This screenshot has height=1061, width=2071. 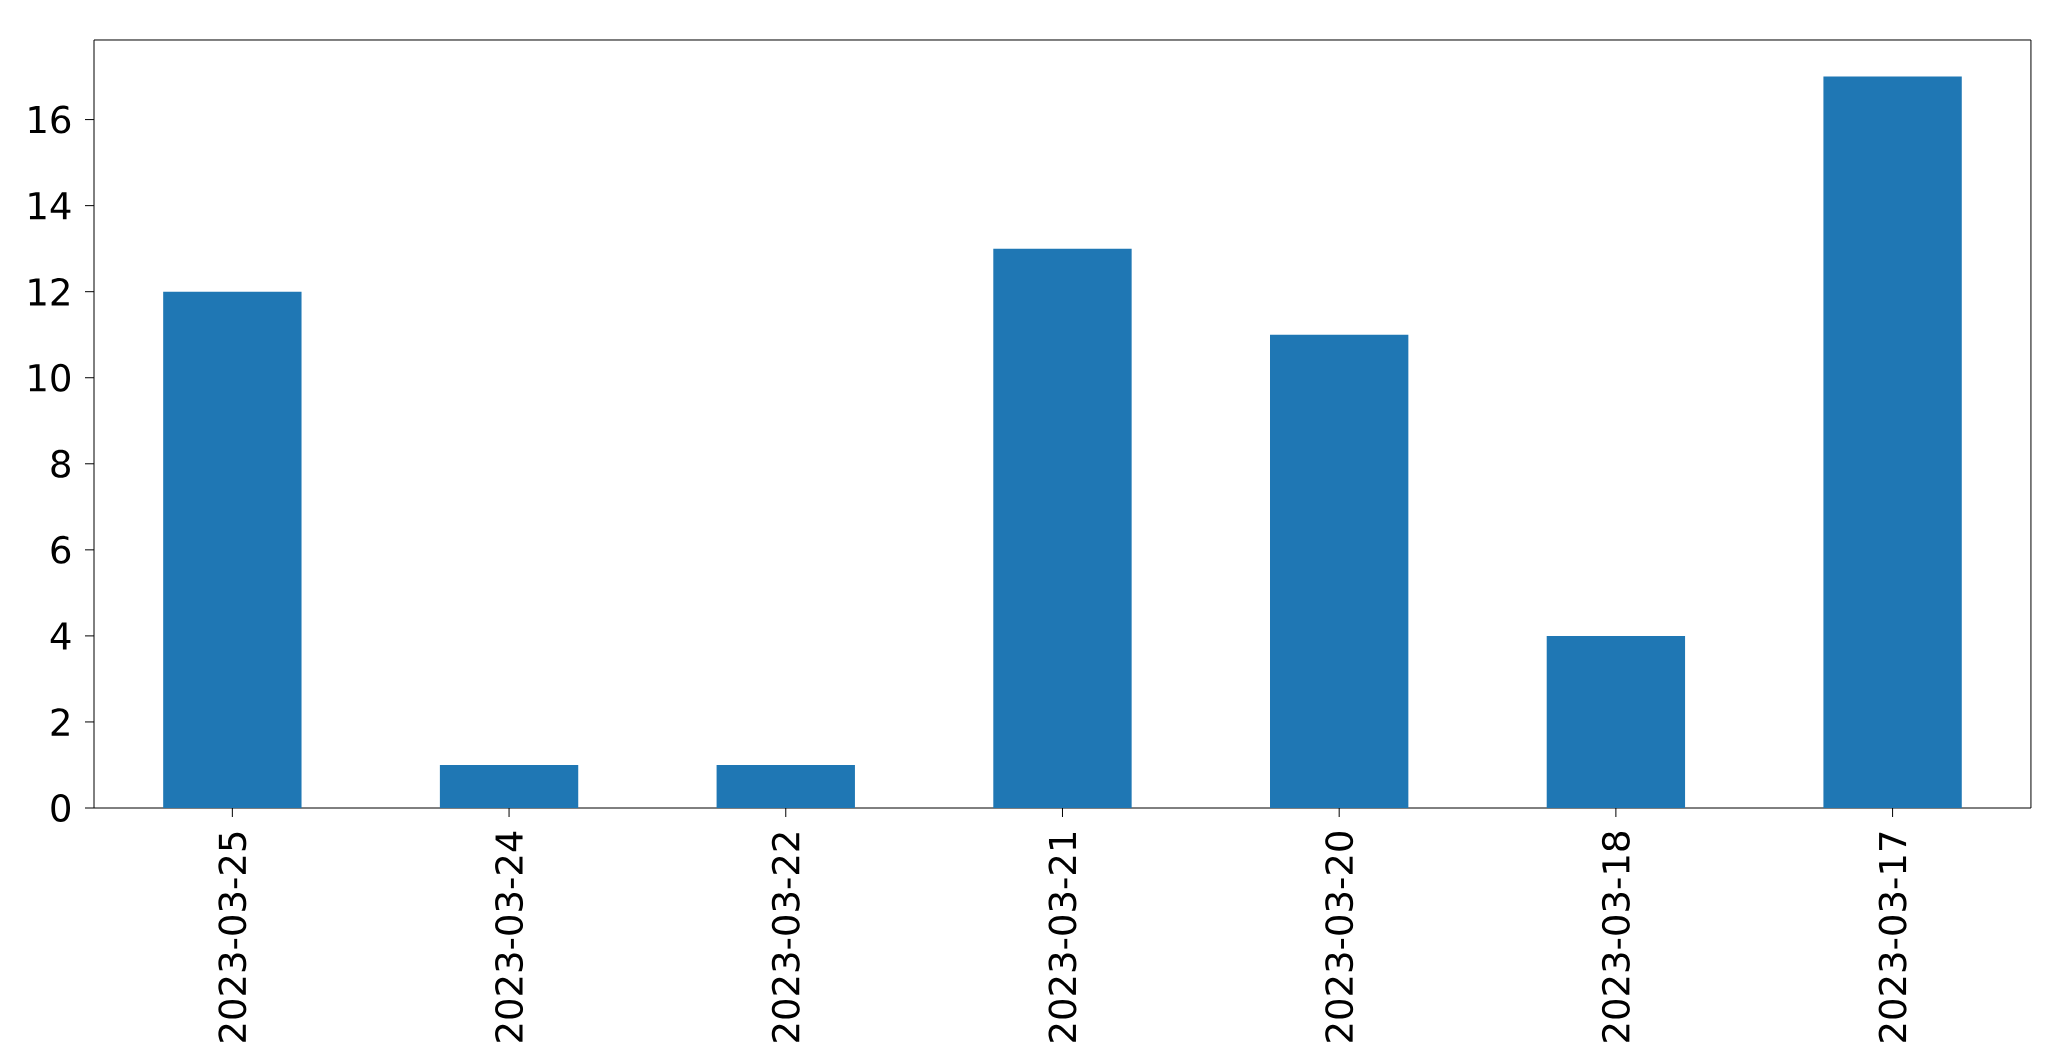 What do you see at coordinates (1062, 937) in the screenshot?
I see `x-tick-label: 2023-03-21` at bounding box center [1062, 937].